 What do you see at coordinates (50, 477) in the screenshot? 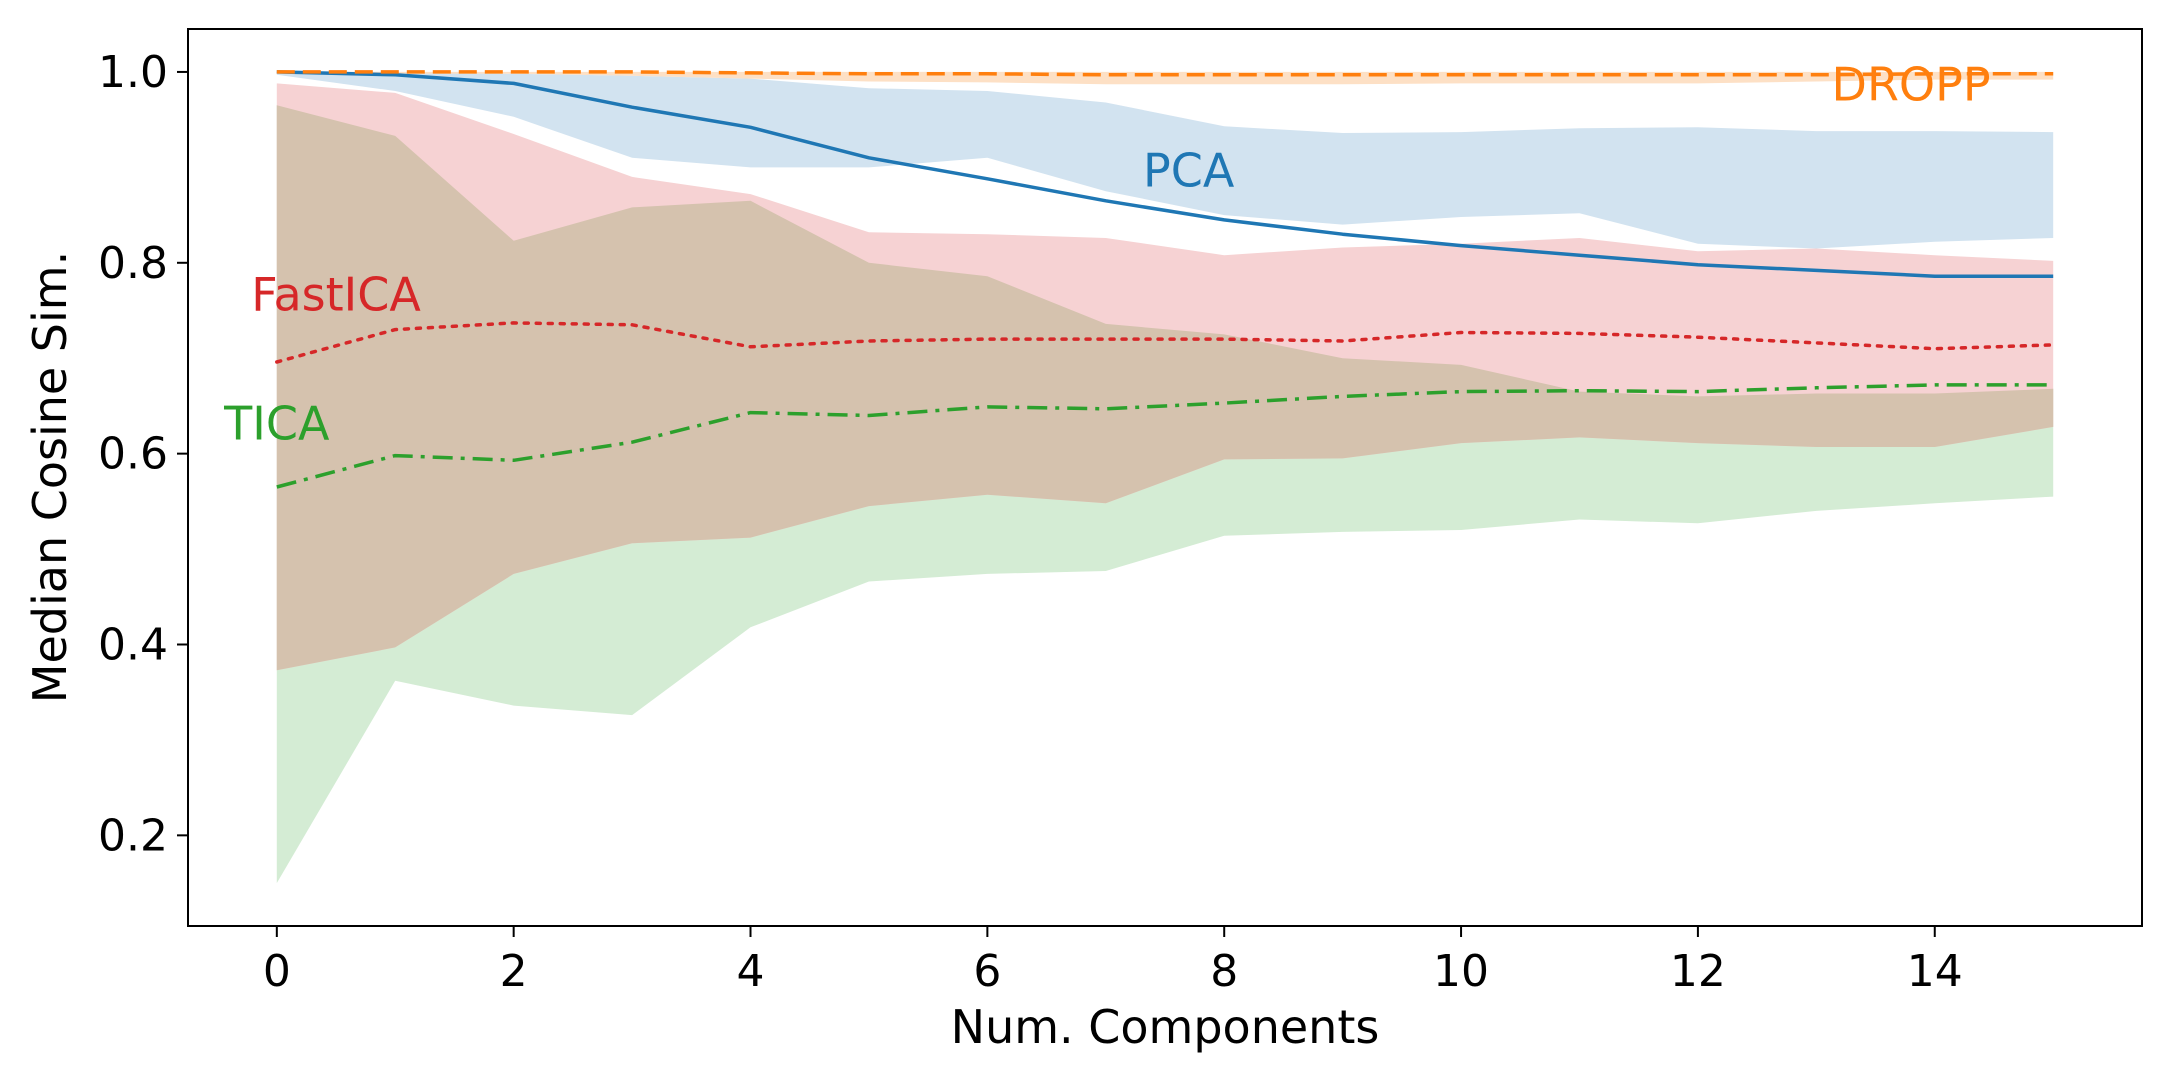
I see `y-axis-title: Median Cosine Sim.` at bounding box center [50, 477].